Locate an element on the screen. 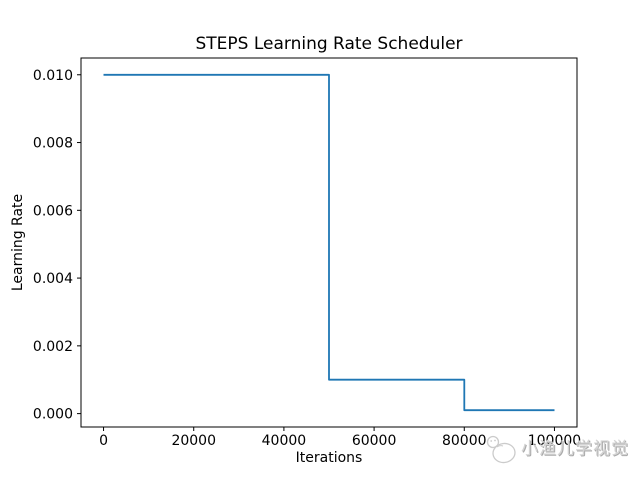 The height and width of the screenshot is (480, 640). y-axis-label: Learning Rate is located at coordinates (18, 242).